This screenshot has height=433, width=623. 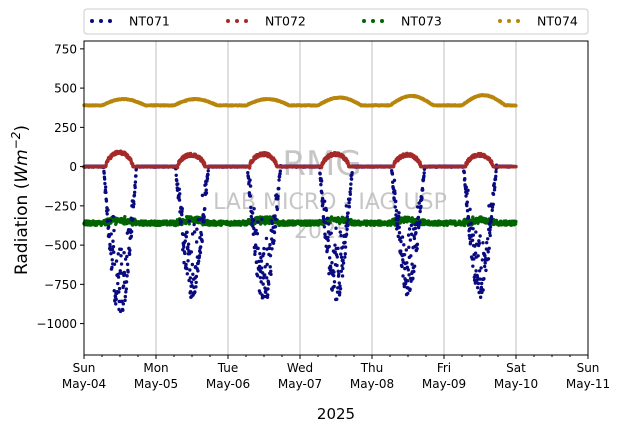 What do you see at coordinates (538, 21) in the screenshot?
I see `legend-entry: NT074` at bounding box center [538, 21].